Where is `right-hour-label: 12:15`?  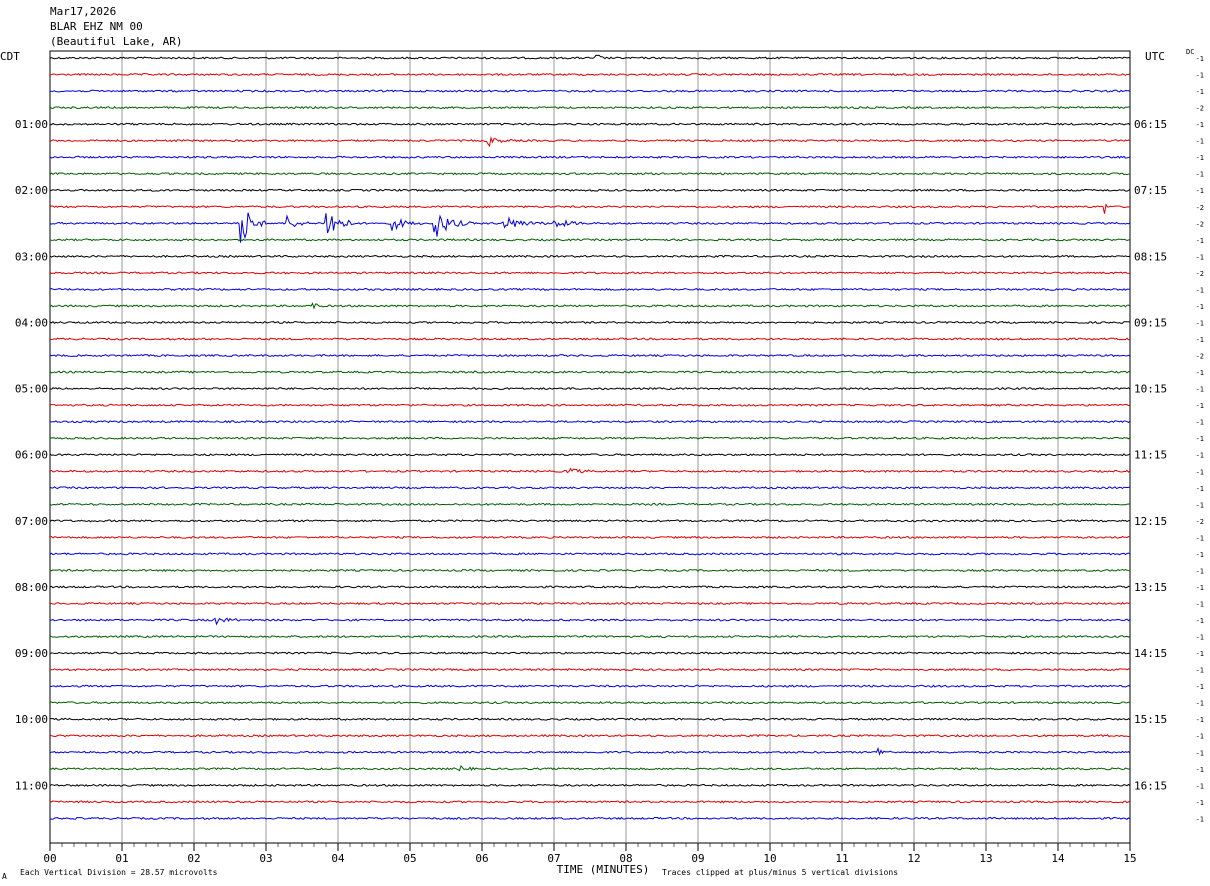
right-hour-label: 12:15 is located at coordinates (1150, 521).